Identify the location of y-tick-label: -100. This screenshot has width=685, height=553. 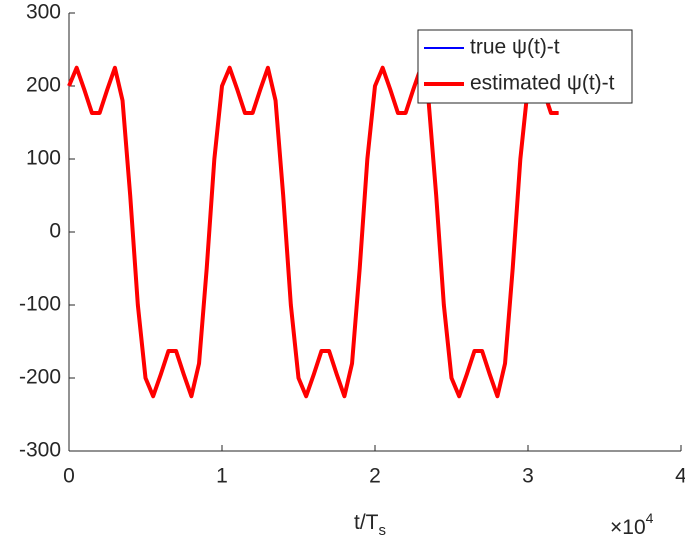
(40, 304).